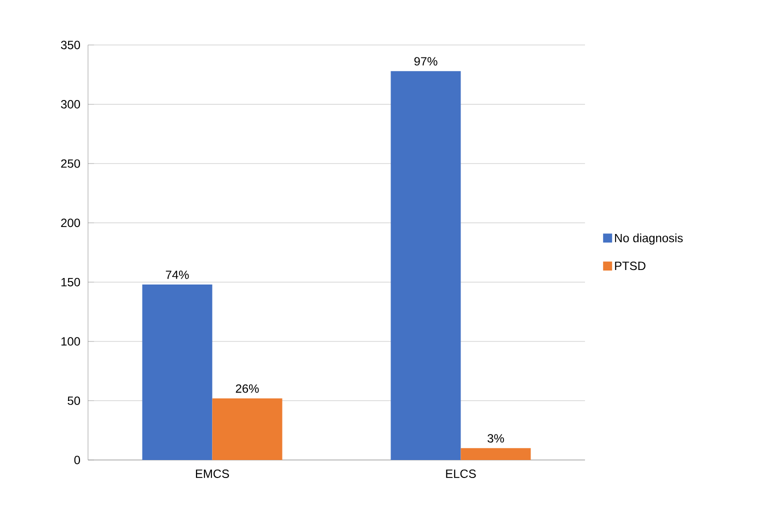 This screenshot has height=513, width=771. What do you see at coordinates (247, 388) in the screenshot?
I see `annotation: 26%` at bounding box center [247, 388].